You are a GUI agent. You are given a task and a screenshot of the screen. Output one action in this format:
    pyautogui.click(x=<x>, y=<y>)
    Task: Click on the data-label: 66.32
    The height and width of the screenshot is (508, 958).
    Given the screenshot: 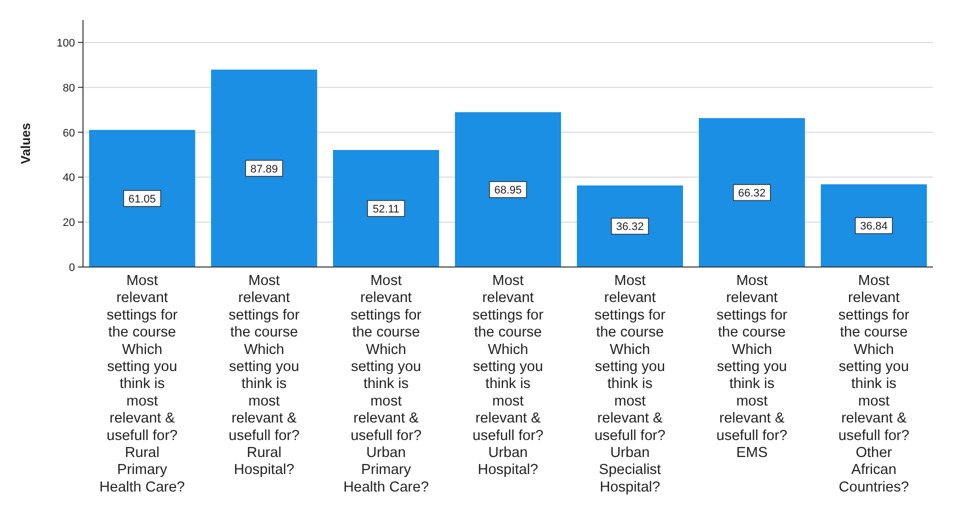 What is the action you would take?
    pyautogui.click(x=752, y=194)
    